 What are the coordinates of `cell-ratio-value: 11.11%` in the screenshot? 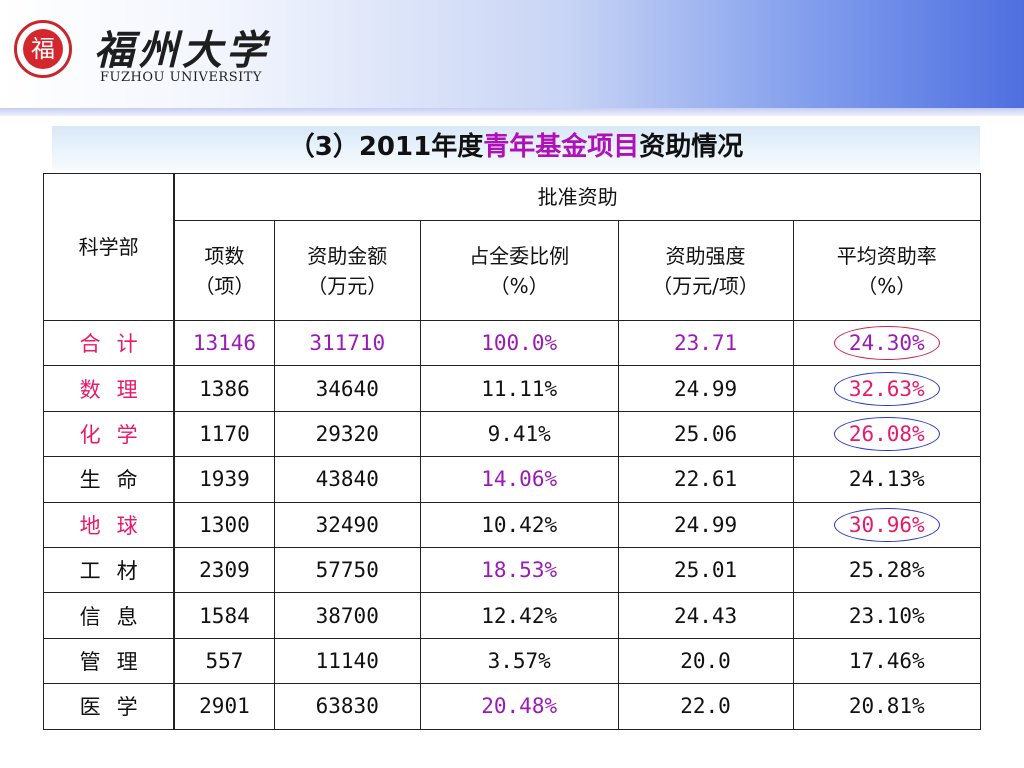 It's located at (519, 388).